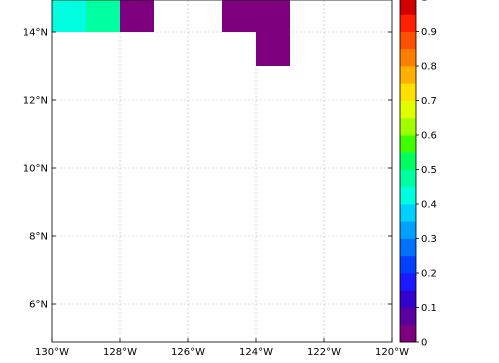  Describe the element at coordinates (35, 33) in the screenshot. I see `y-tick-label: 14°N` at that location.